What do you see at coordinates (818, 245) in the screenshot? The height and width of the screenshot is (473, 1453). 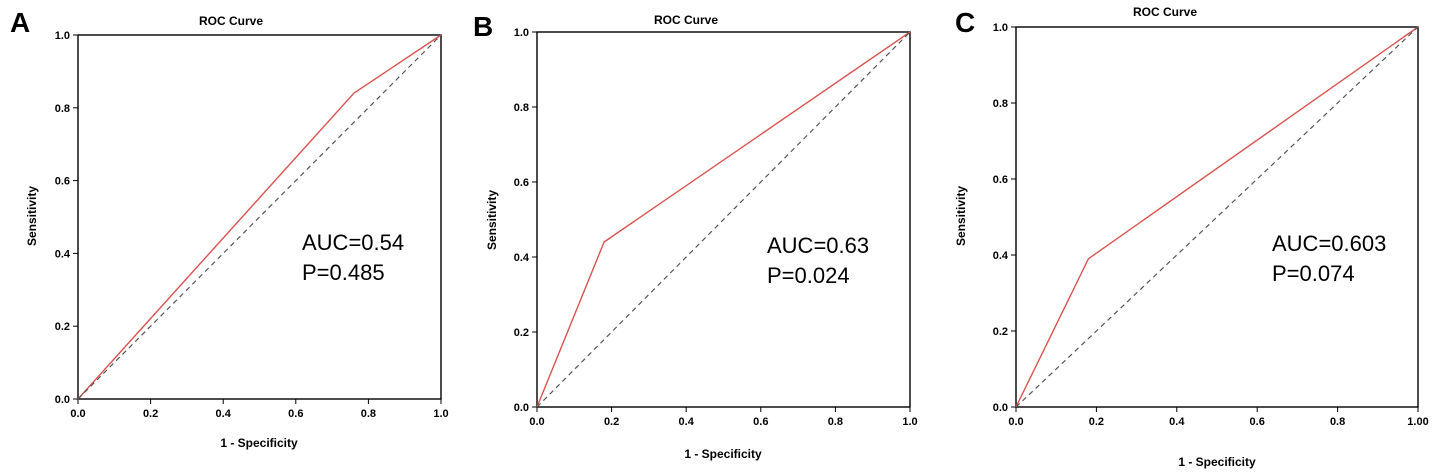 I see `auc-annotation: AUC=0.63` at bounding box center [818, 245].